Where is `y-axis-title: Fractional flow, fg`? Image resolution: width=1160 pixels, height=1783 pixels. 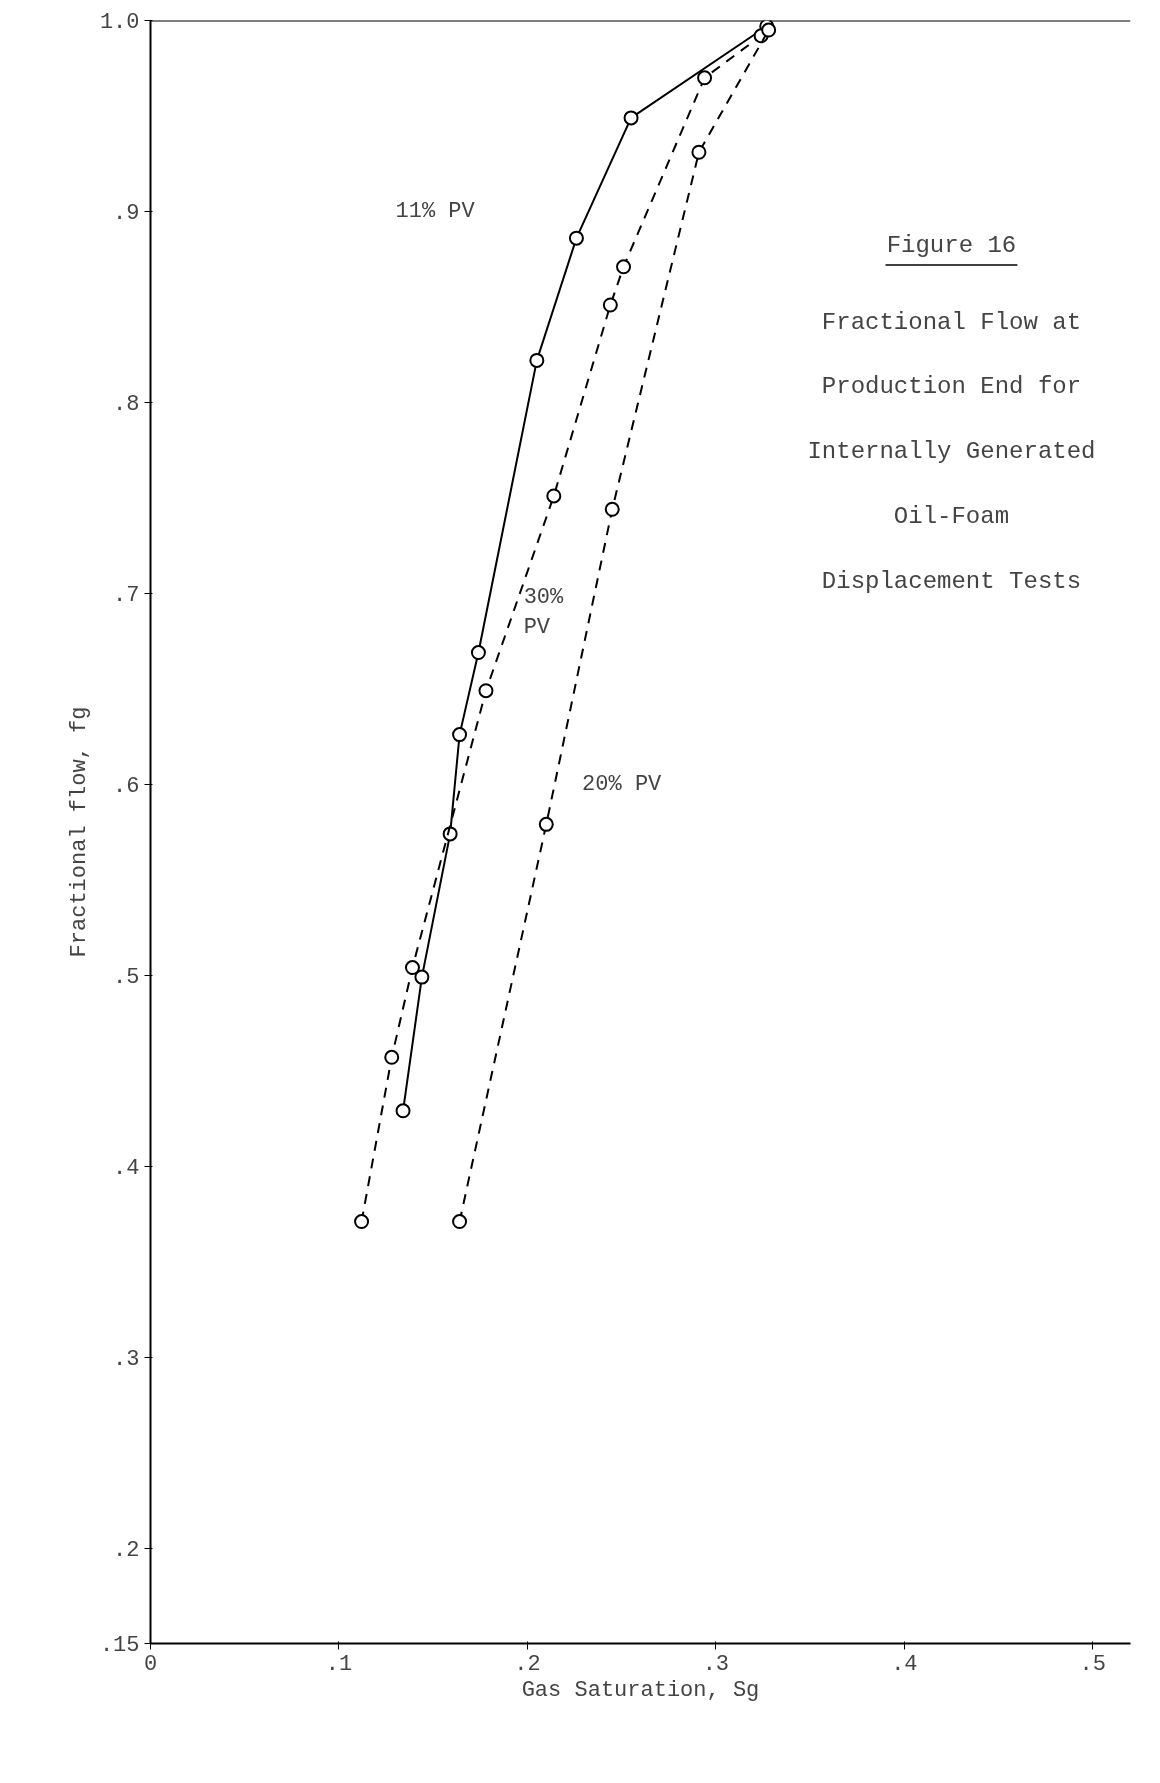
y-axis-title: Fractional flow, fg is located at coordinates (79, 832).